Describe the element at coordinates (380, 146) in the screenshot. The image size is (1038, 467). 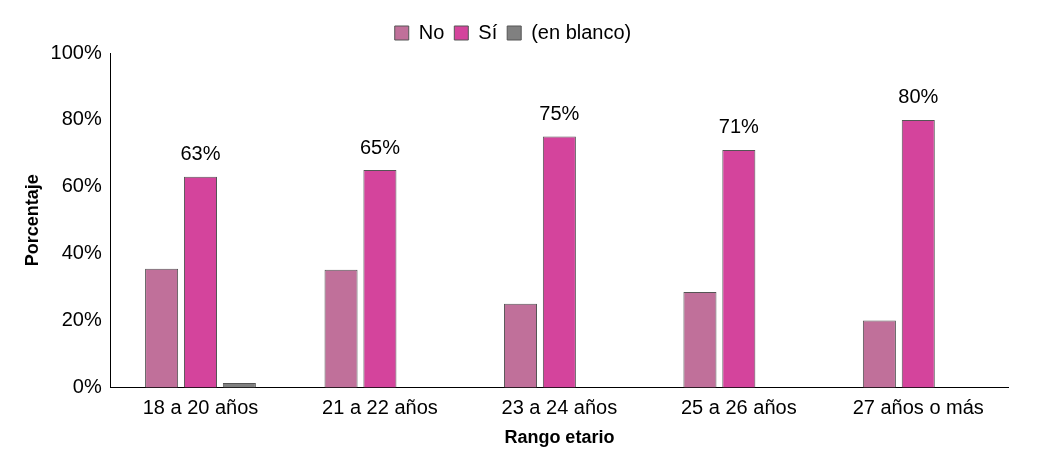
I see `data-label: 65%` at that location.